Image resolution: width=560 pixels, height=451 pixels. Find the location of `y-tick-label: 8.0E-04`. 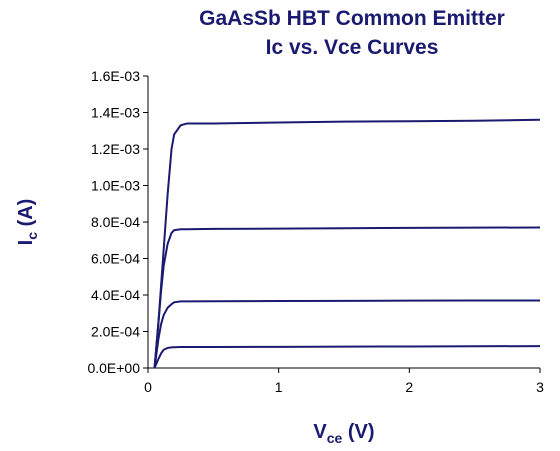

y-tick-label: 8.0E-04 is located at coordinates (115, 222).